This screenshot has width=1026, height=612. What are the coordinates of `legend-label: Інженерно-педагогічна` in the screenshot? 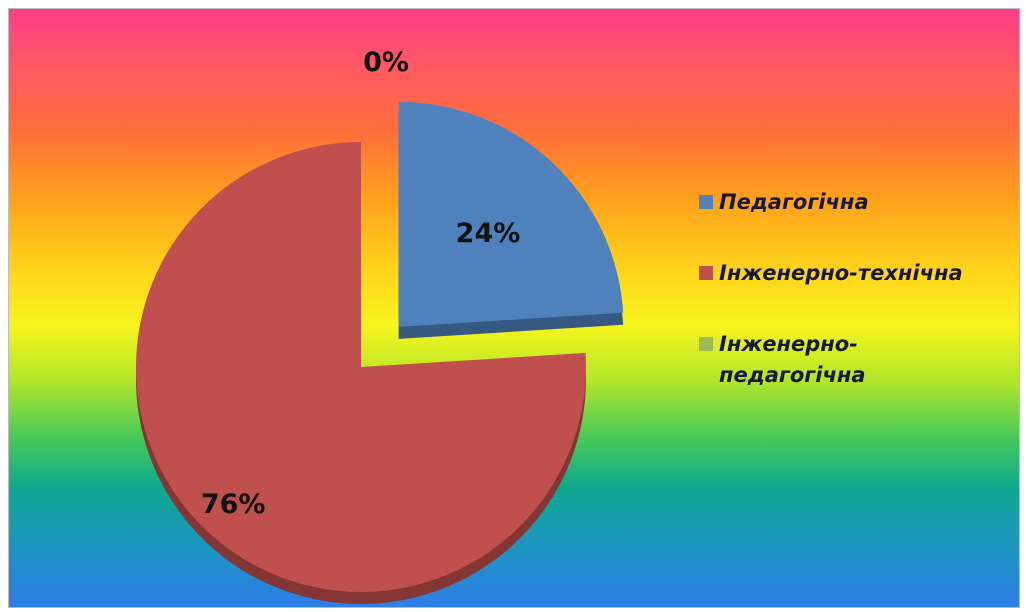 It's located at (792, 359).